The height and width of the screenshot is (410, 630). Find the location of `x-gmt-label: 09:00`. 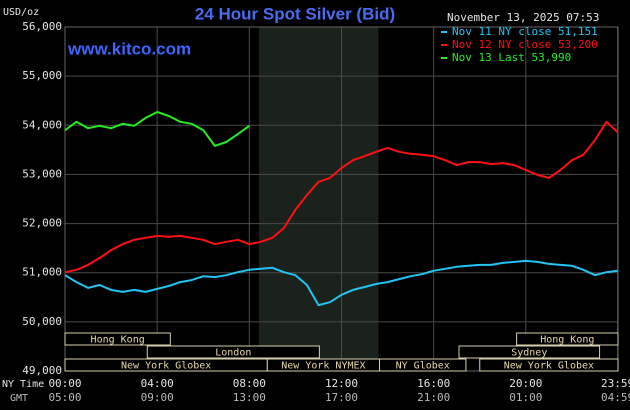

x-gmt-label: 09:00 is located at coordinates (157, 397).